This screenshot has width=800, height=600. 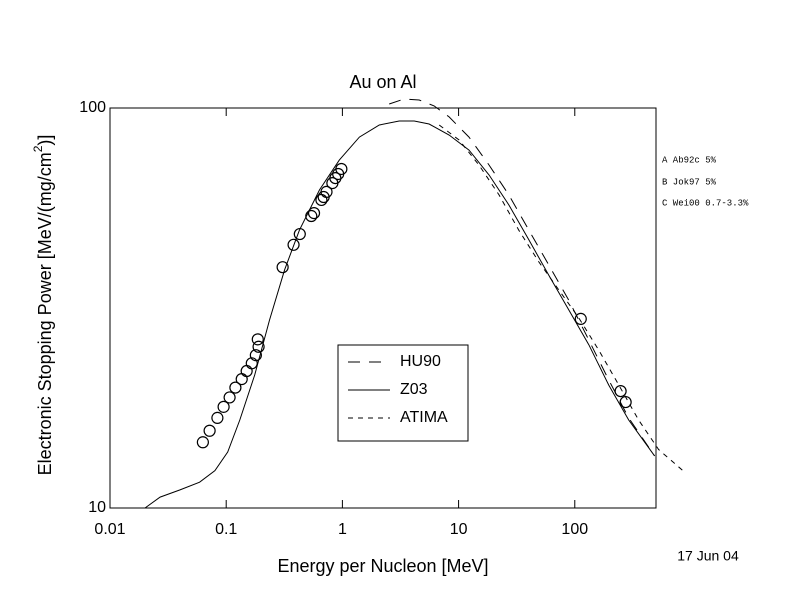 I want to click on x-tick-label: 100, so click(x=574, y=529).